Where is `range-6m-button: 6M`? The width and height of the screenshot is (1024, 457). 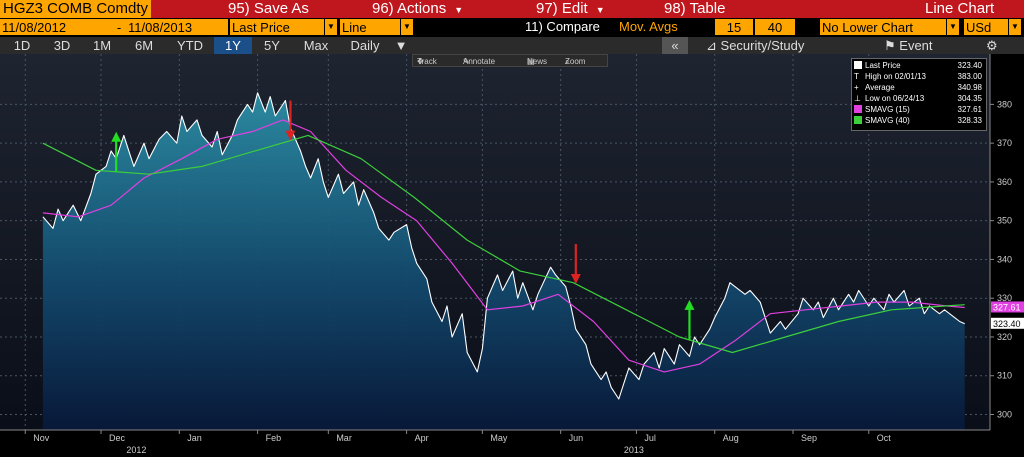 range-6m-button: 6M is located at coordinates (144, 45).